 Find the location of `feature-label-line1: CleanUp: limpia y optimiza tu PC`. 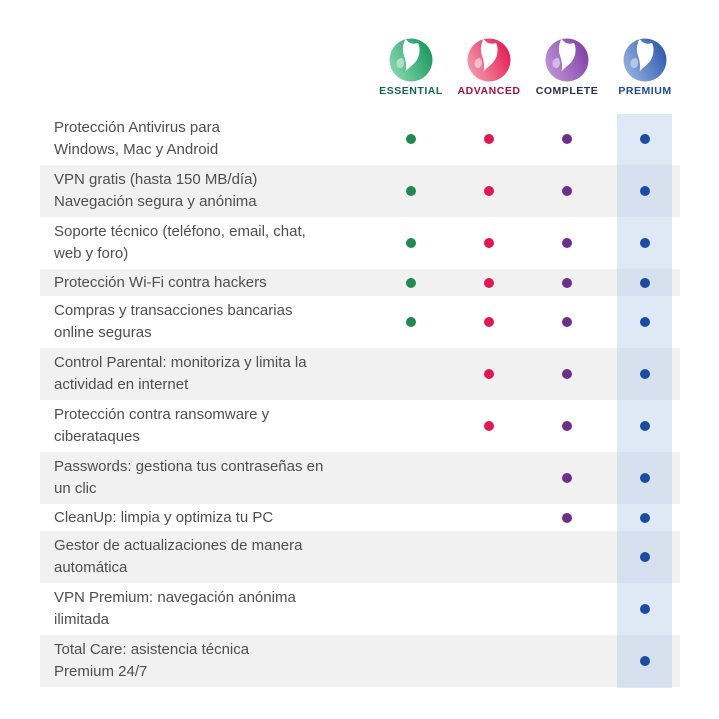

feature-label-line1: CleanUp: limpia y optimiza tu PC is located at coordinates (164, 517).